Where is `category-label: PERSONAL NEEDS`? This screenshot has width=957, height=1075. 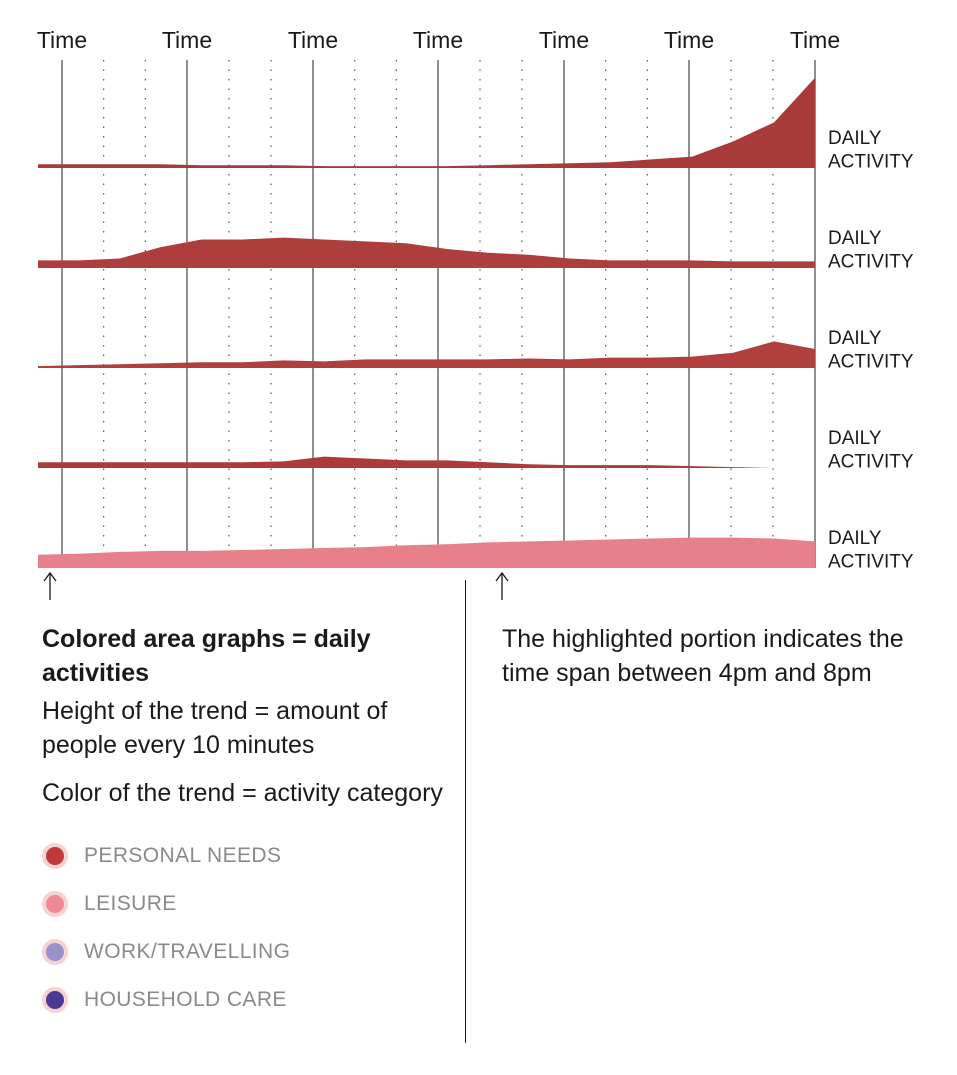
category-label: PERSONAL NEEDS is located at coordinates (183, 855).